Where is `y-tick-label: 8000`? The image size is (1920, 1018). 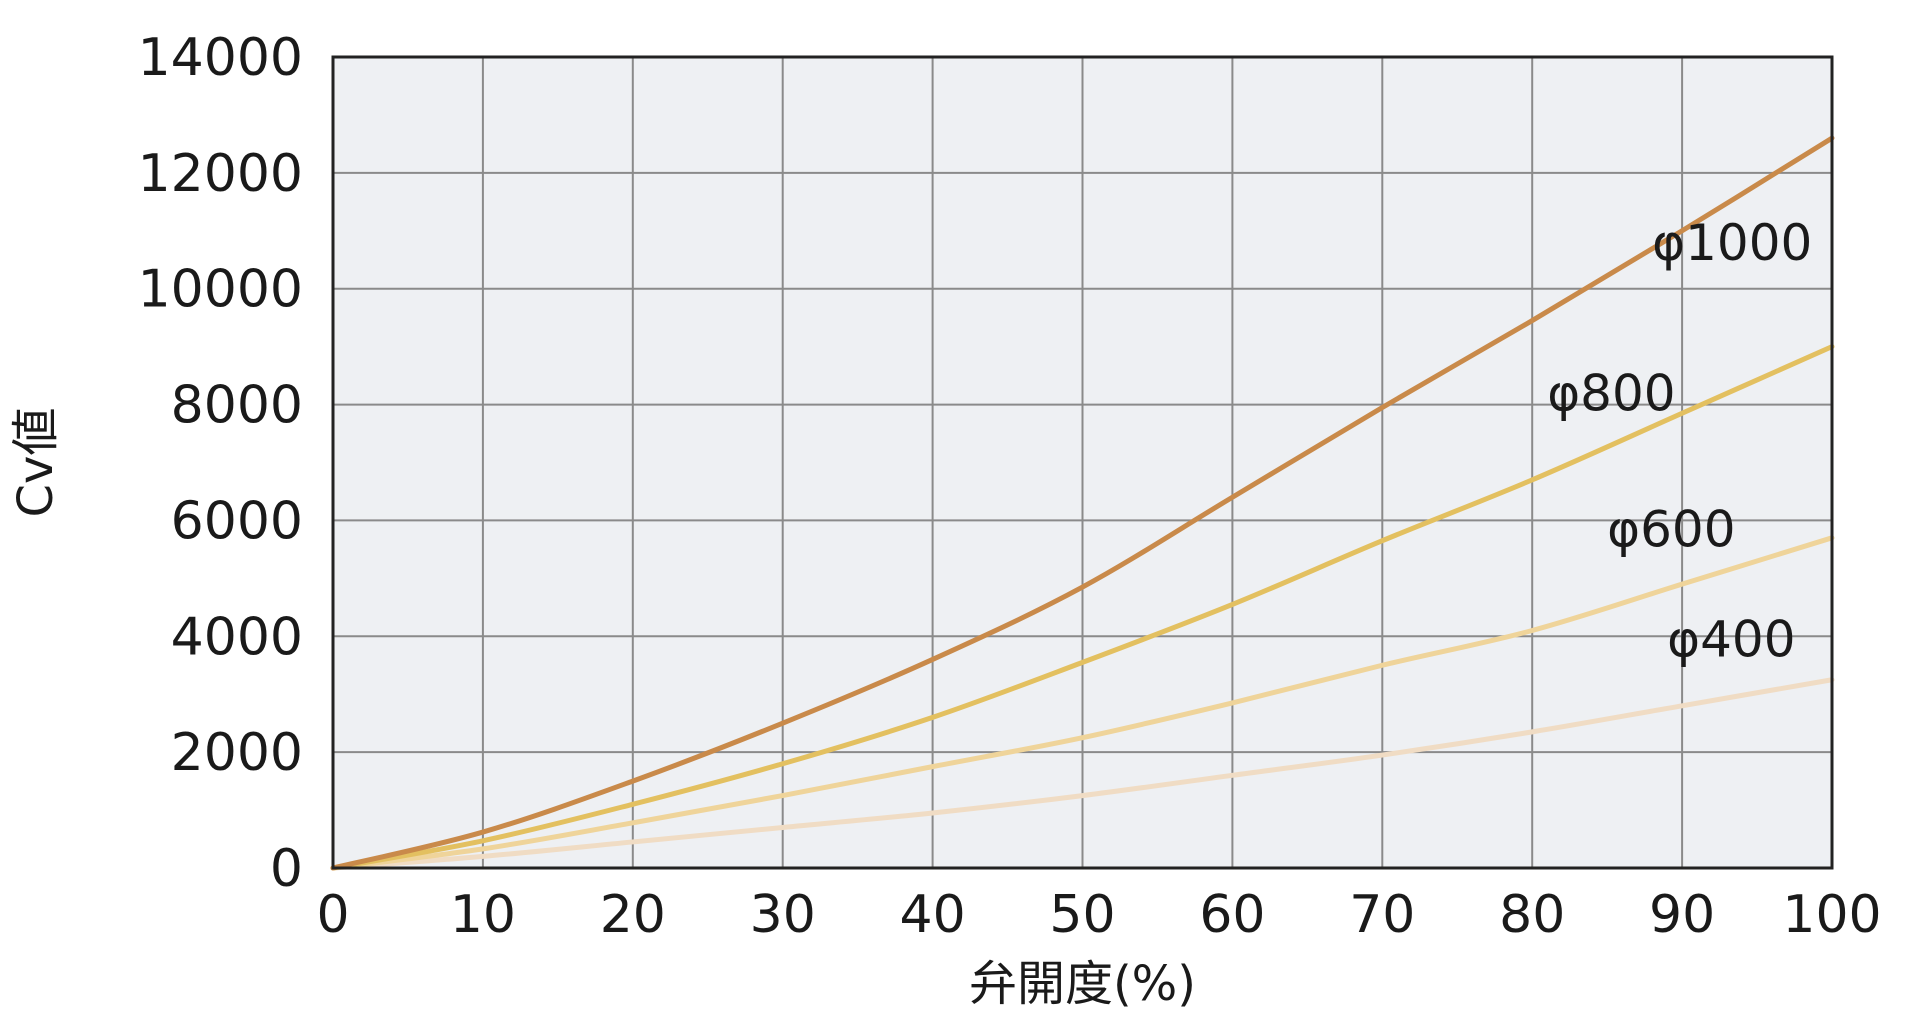
y-tick-label: 8000 is located at coordinates (237, 406).